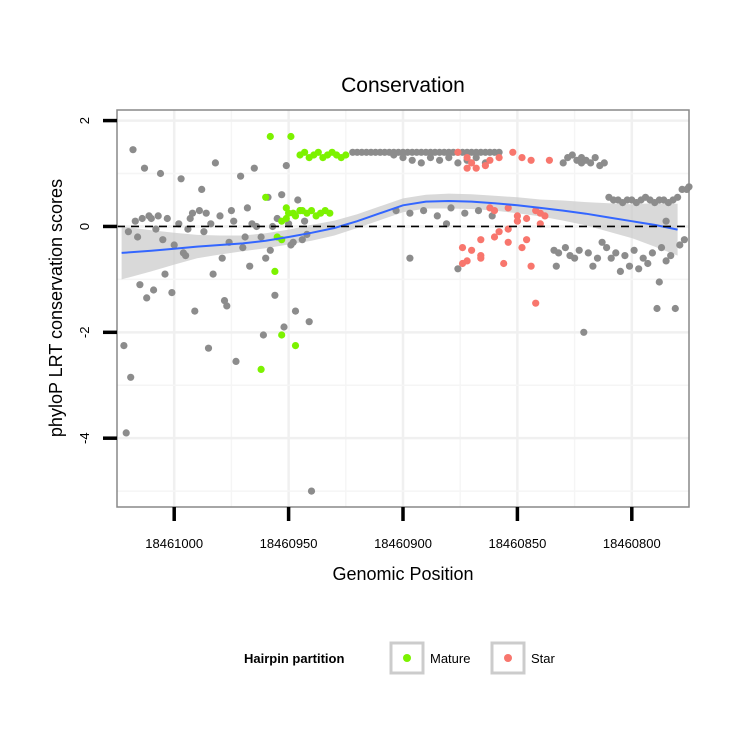 This screenshot has height=750, width=750. I want to click on legend-dot-star, so click(508, 658).